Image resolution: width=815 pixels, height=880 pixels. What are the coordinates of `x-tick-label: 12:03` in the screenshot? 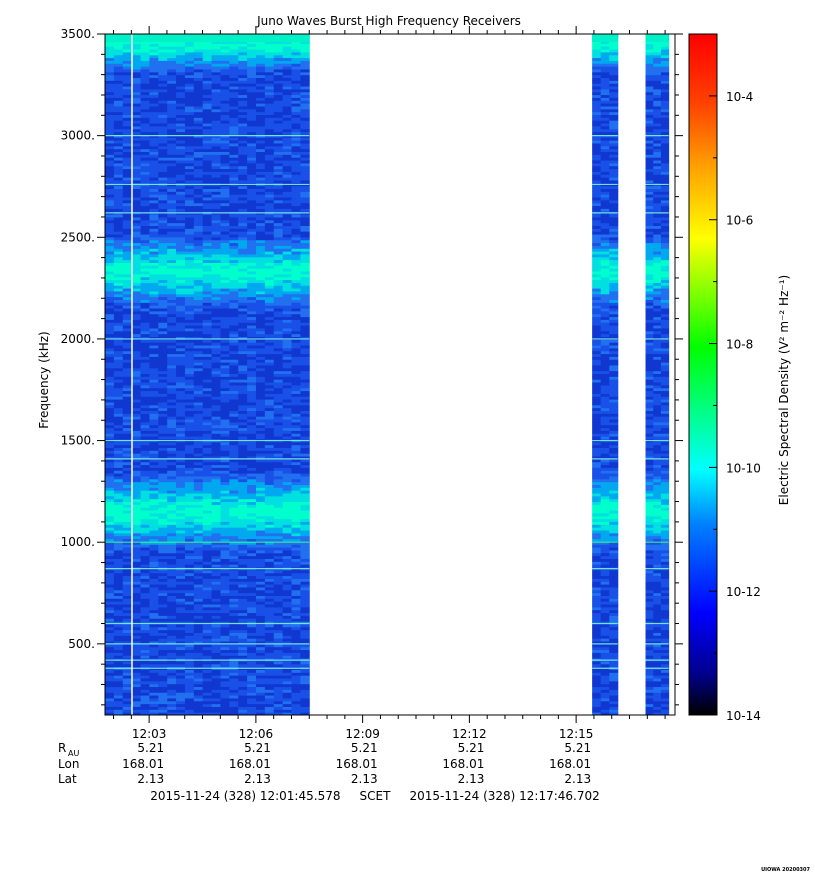 It's located at (149, 734).